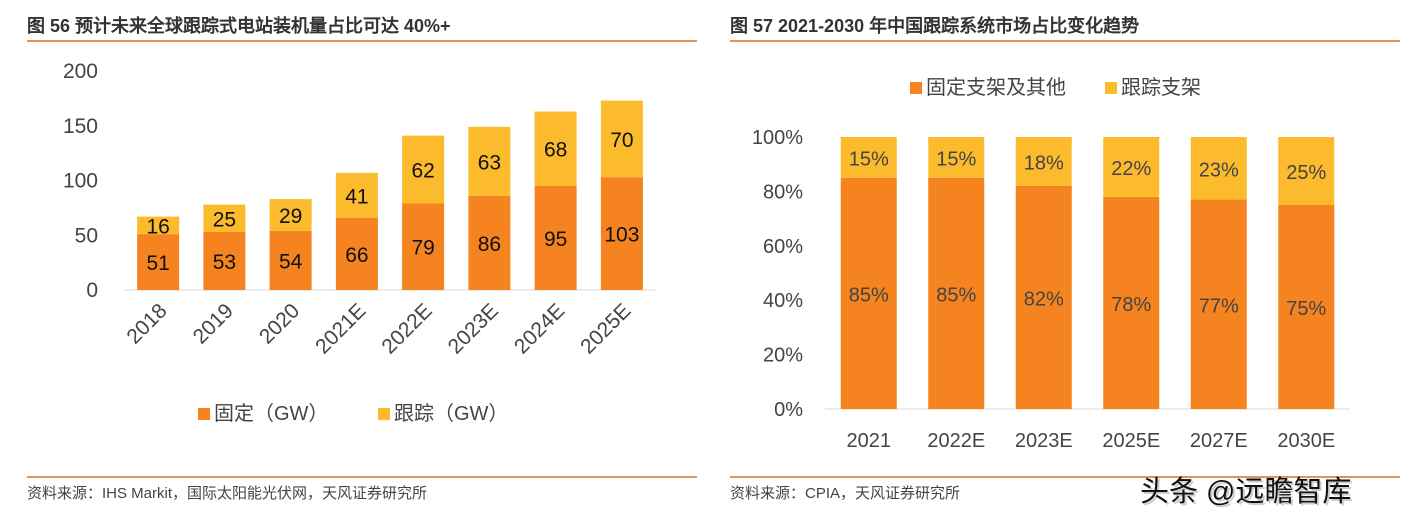  I want to click on data-label: 41, so click(356, 196).